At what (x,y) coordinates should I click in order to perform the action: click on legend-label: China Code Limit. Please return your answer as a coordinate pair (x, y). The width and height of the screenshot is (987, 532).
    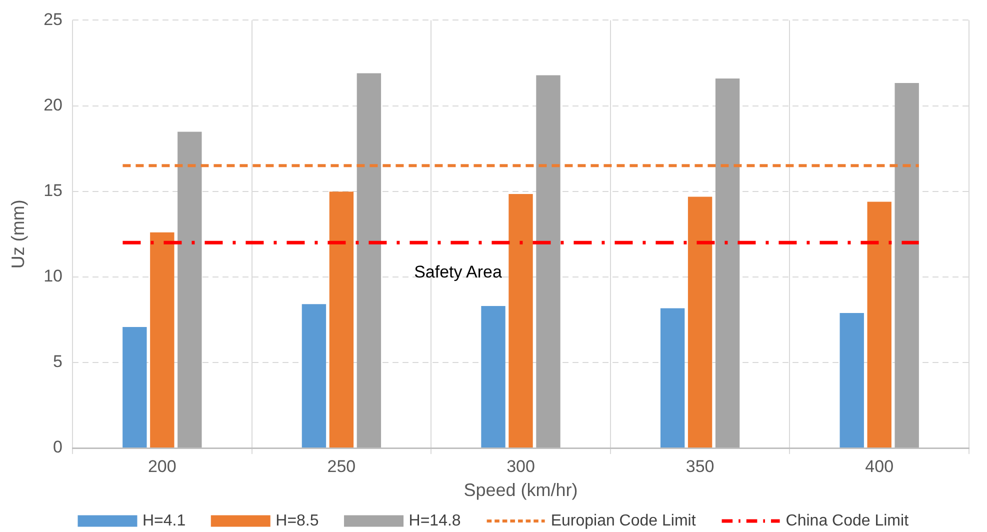
    Looking at the image, I should click on (848, 521).